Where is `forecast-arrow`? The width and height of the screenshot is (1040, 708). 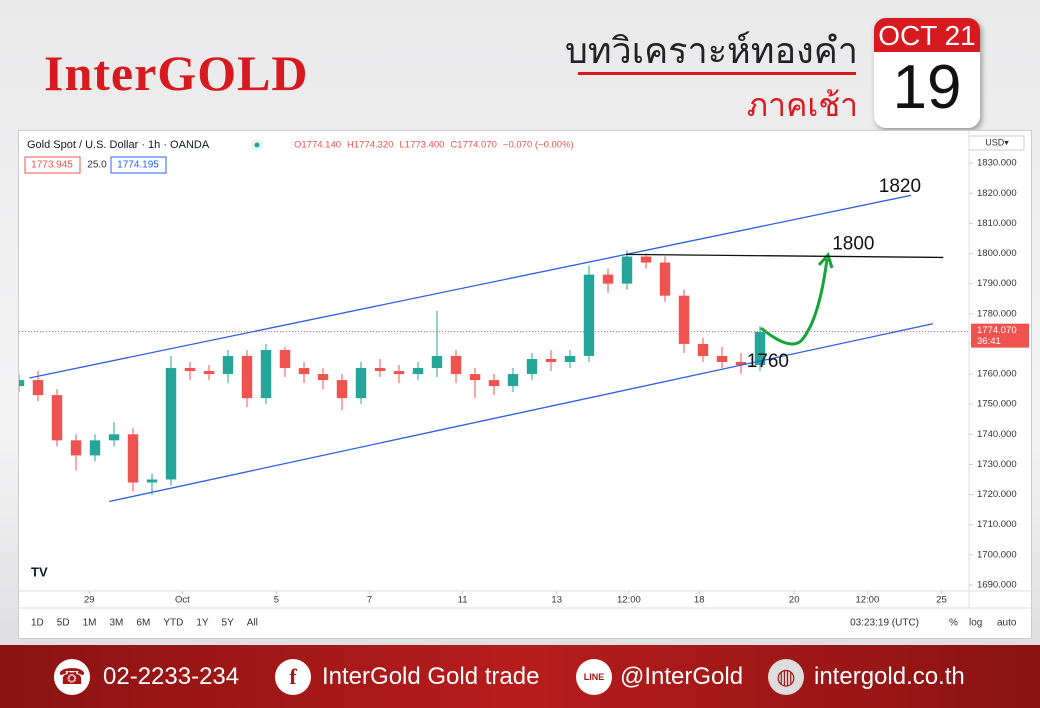
forecast-arrow is located at coordinates (794, 302).